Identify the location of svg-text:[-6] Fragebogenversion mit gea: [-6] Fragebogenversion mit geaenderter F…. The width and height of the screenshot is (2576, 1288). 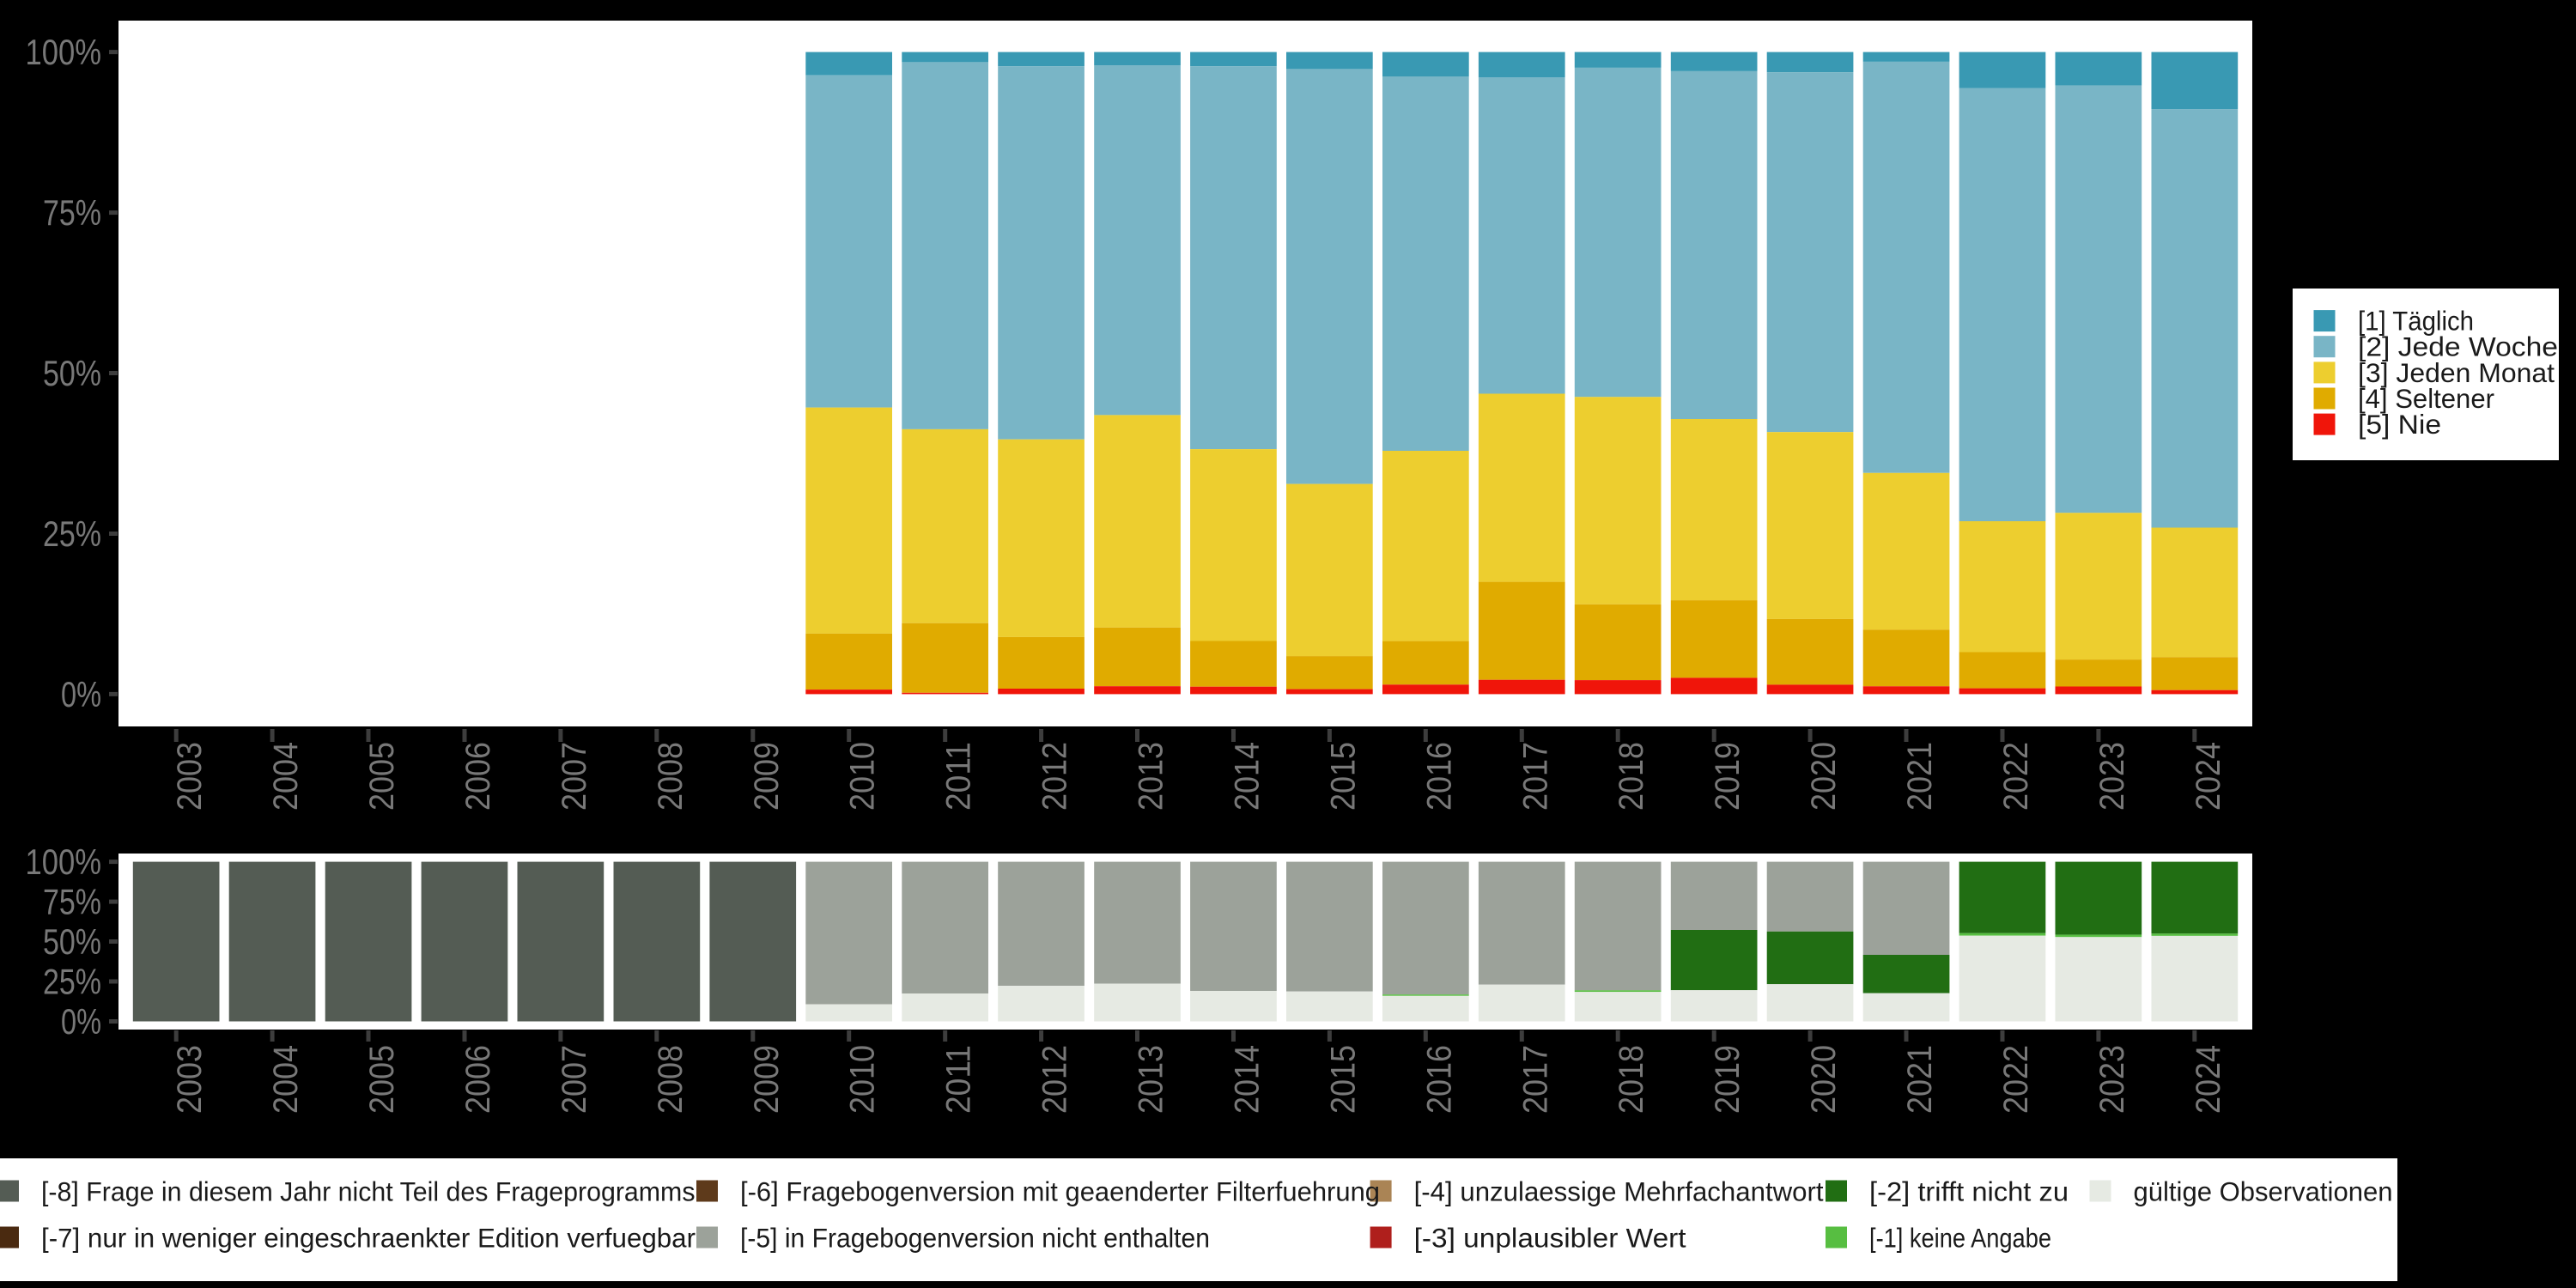
(1060, 1191).